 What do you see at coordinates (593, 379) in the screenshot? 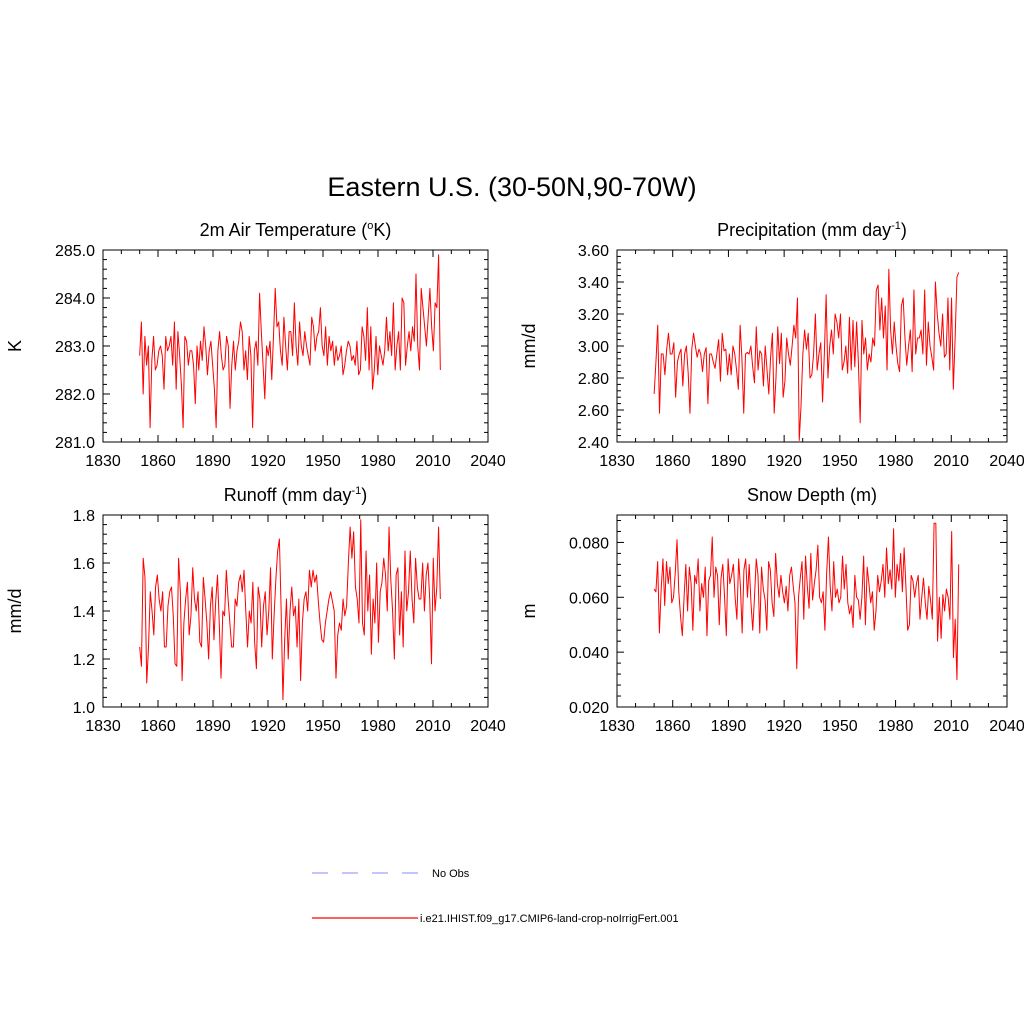
I see `y-tick-label: 2.80` at bounding box center [593, 379].